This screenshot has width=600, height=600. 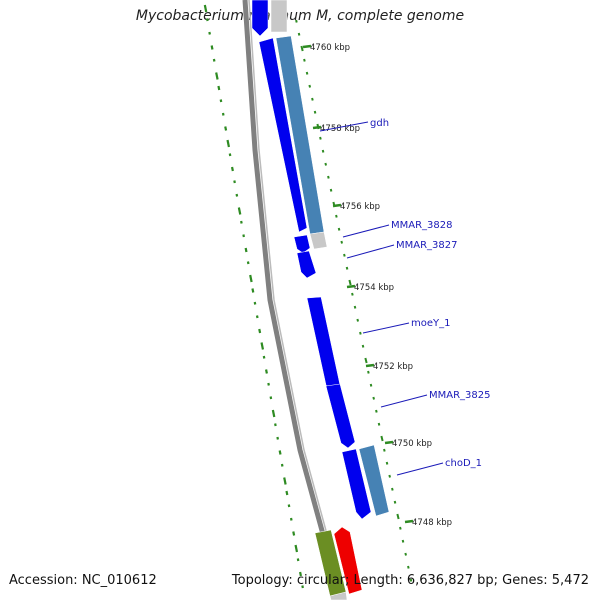 What do you see at coordinates (430, 323) in the screenshot?
I see `gene-label: moeY_1` at bounding box center [430, 323].